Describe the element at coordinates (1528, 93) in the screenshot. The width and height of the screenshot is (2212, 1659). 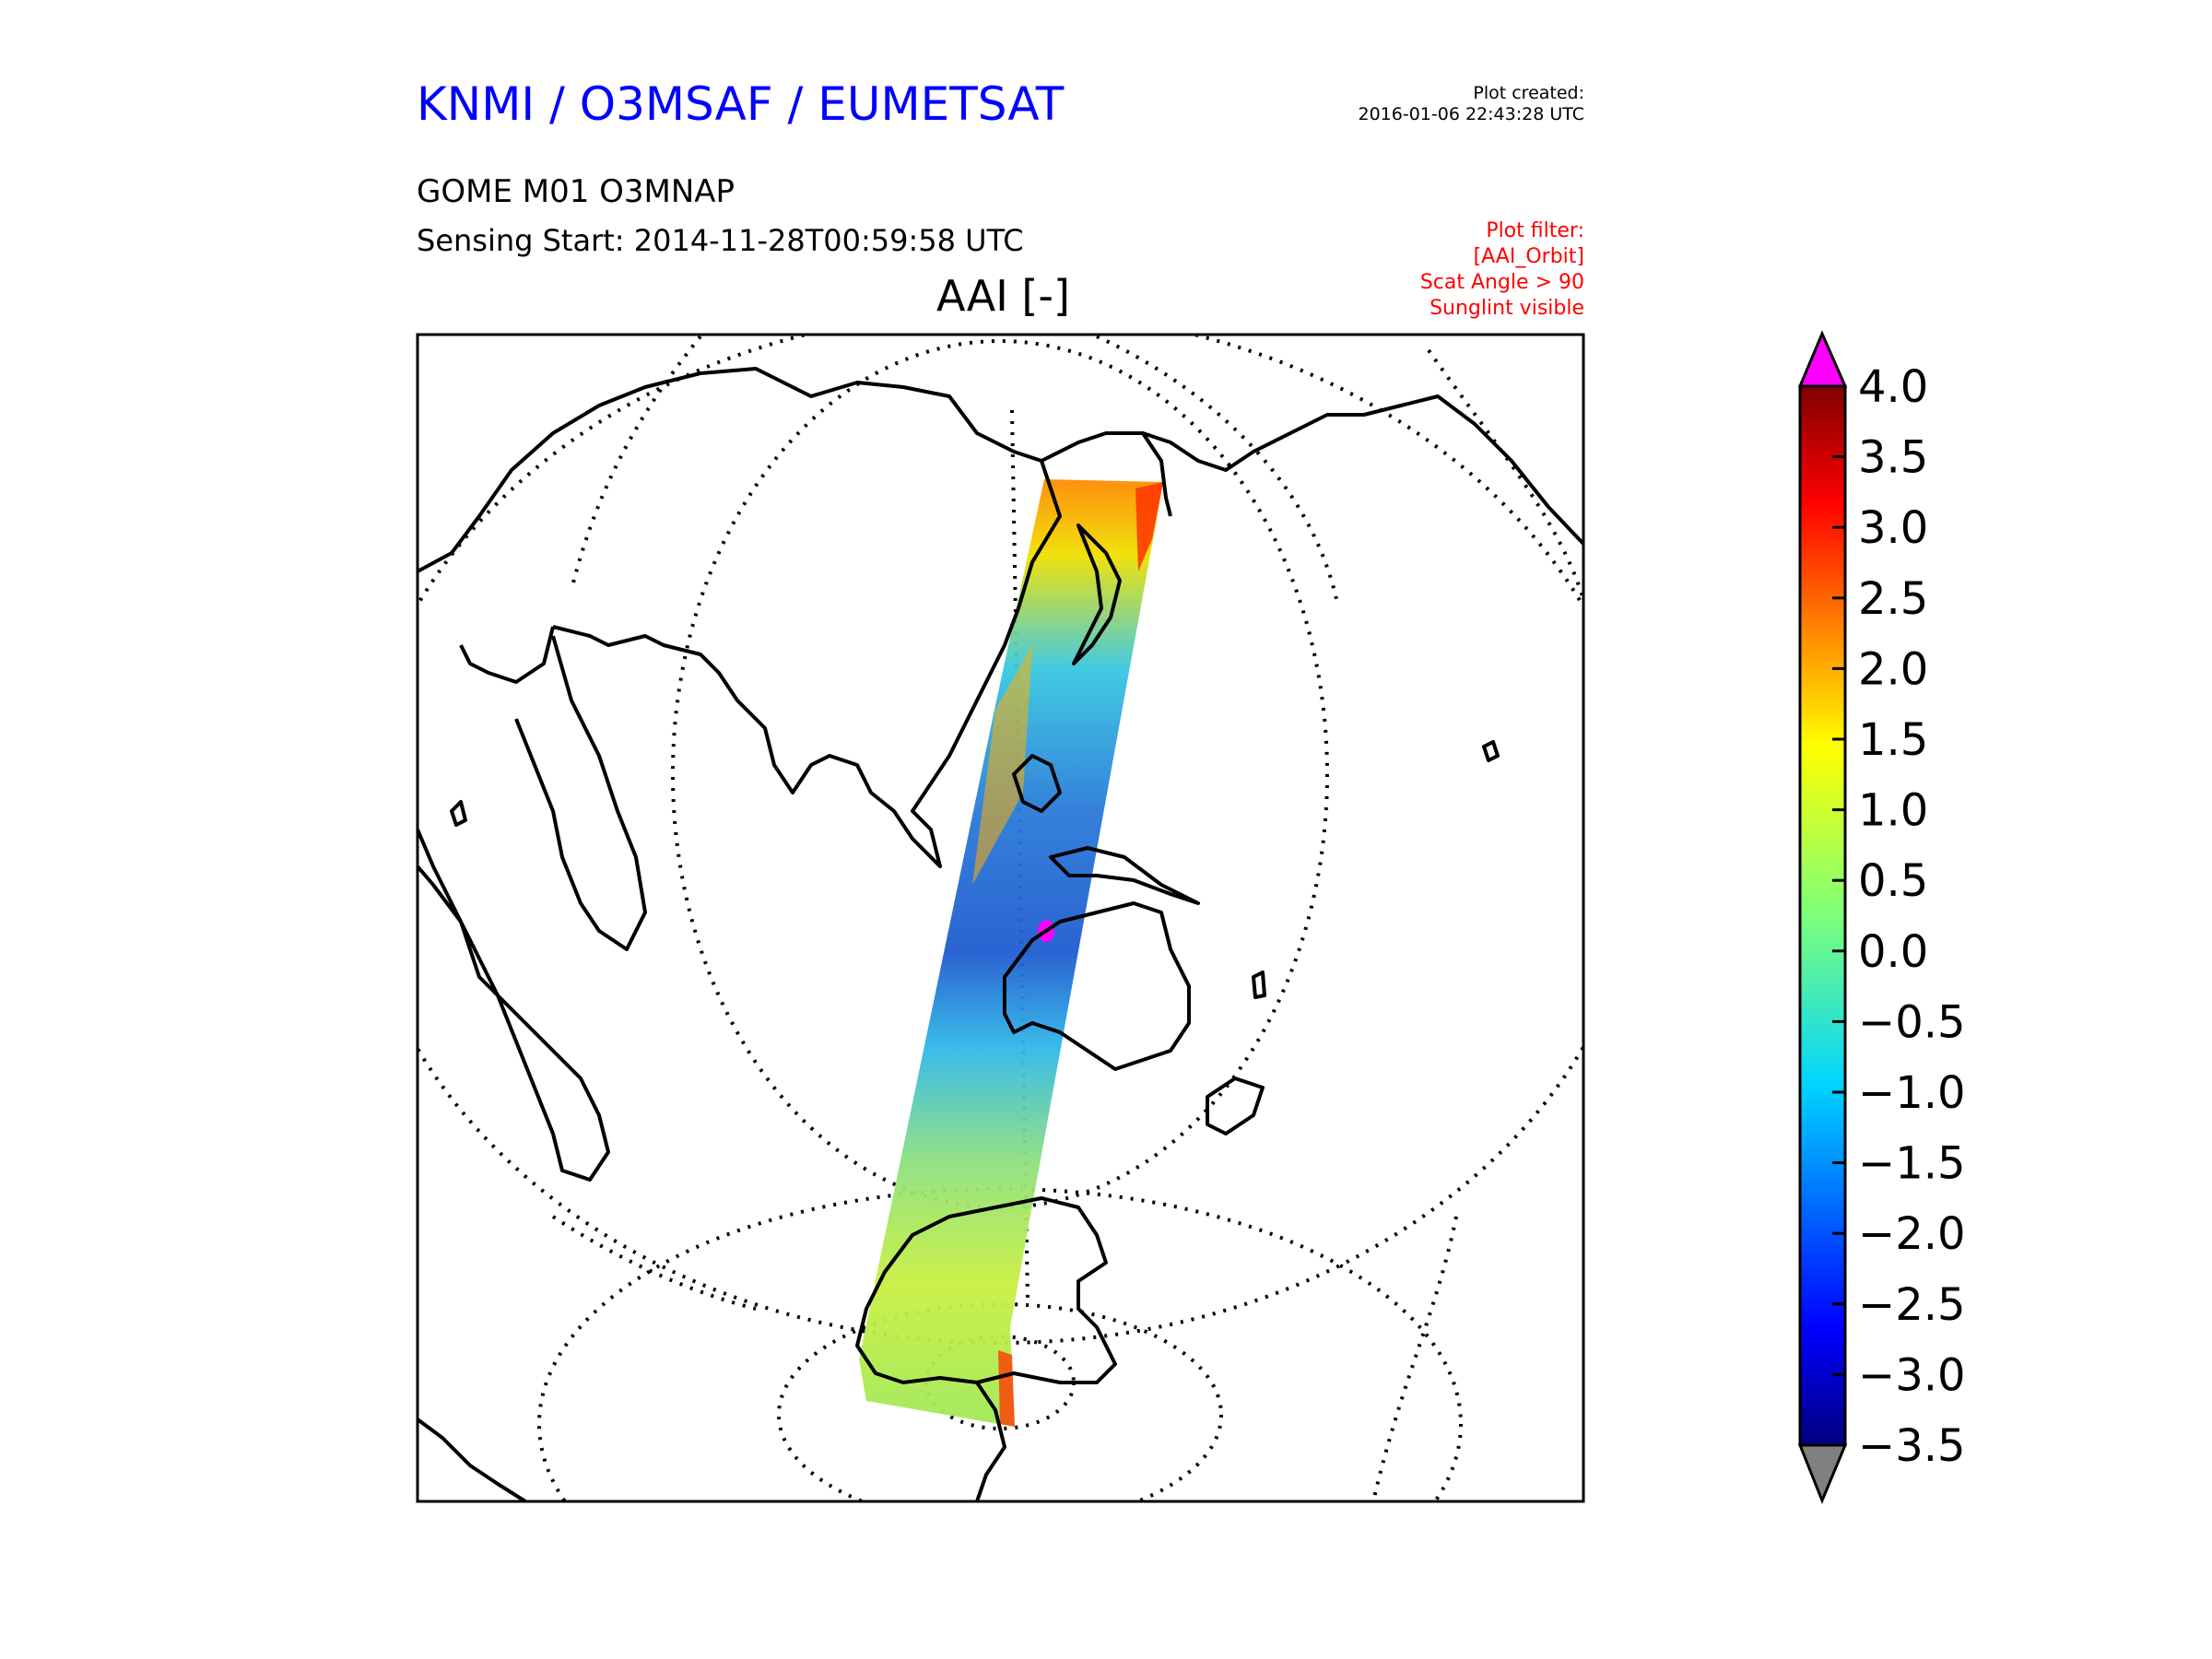
I see `plot-created-label: Plot created:` at that location.